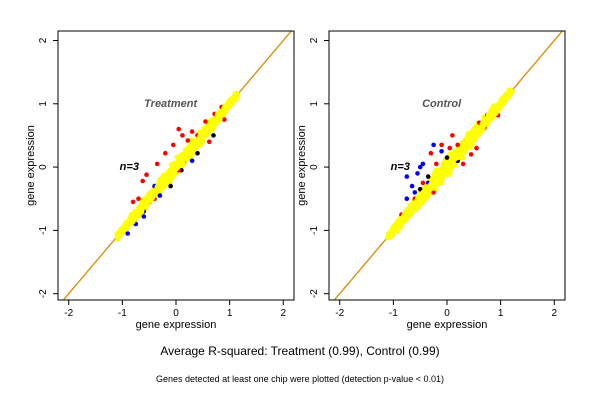 Image resolution: width=600 pixels, height=400 pixels. Describe the element at coordinates (230, 313) in the screenshot. I see `x-tick-label: 1` at that location.